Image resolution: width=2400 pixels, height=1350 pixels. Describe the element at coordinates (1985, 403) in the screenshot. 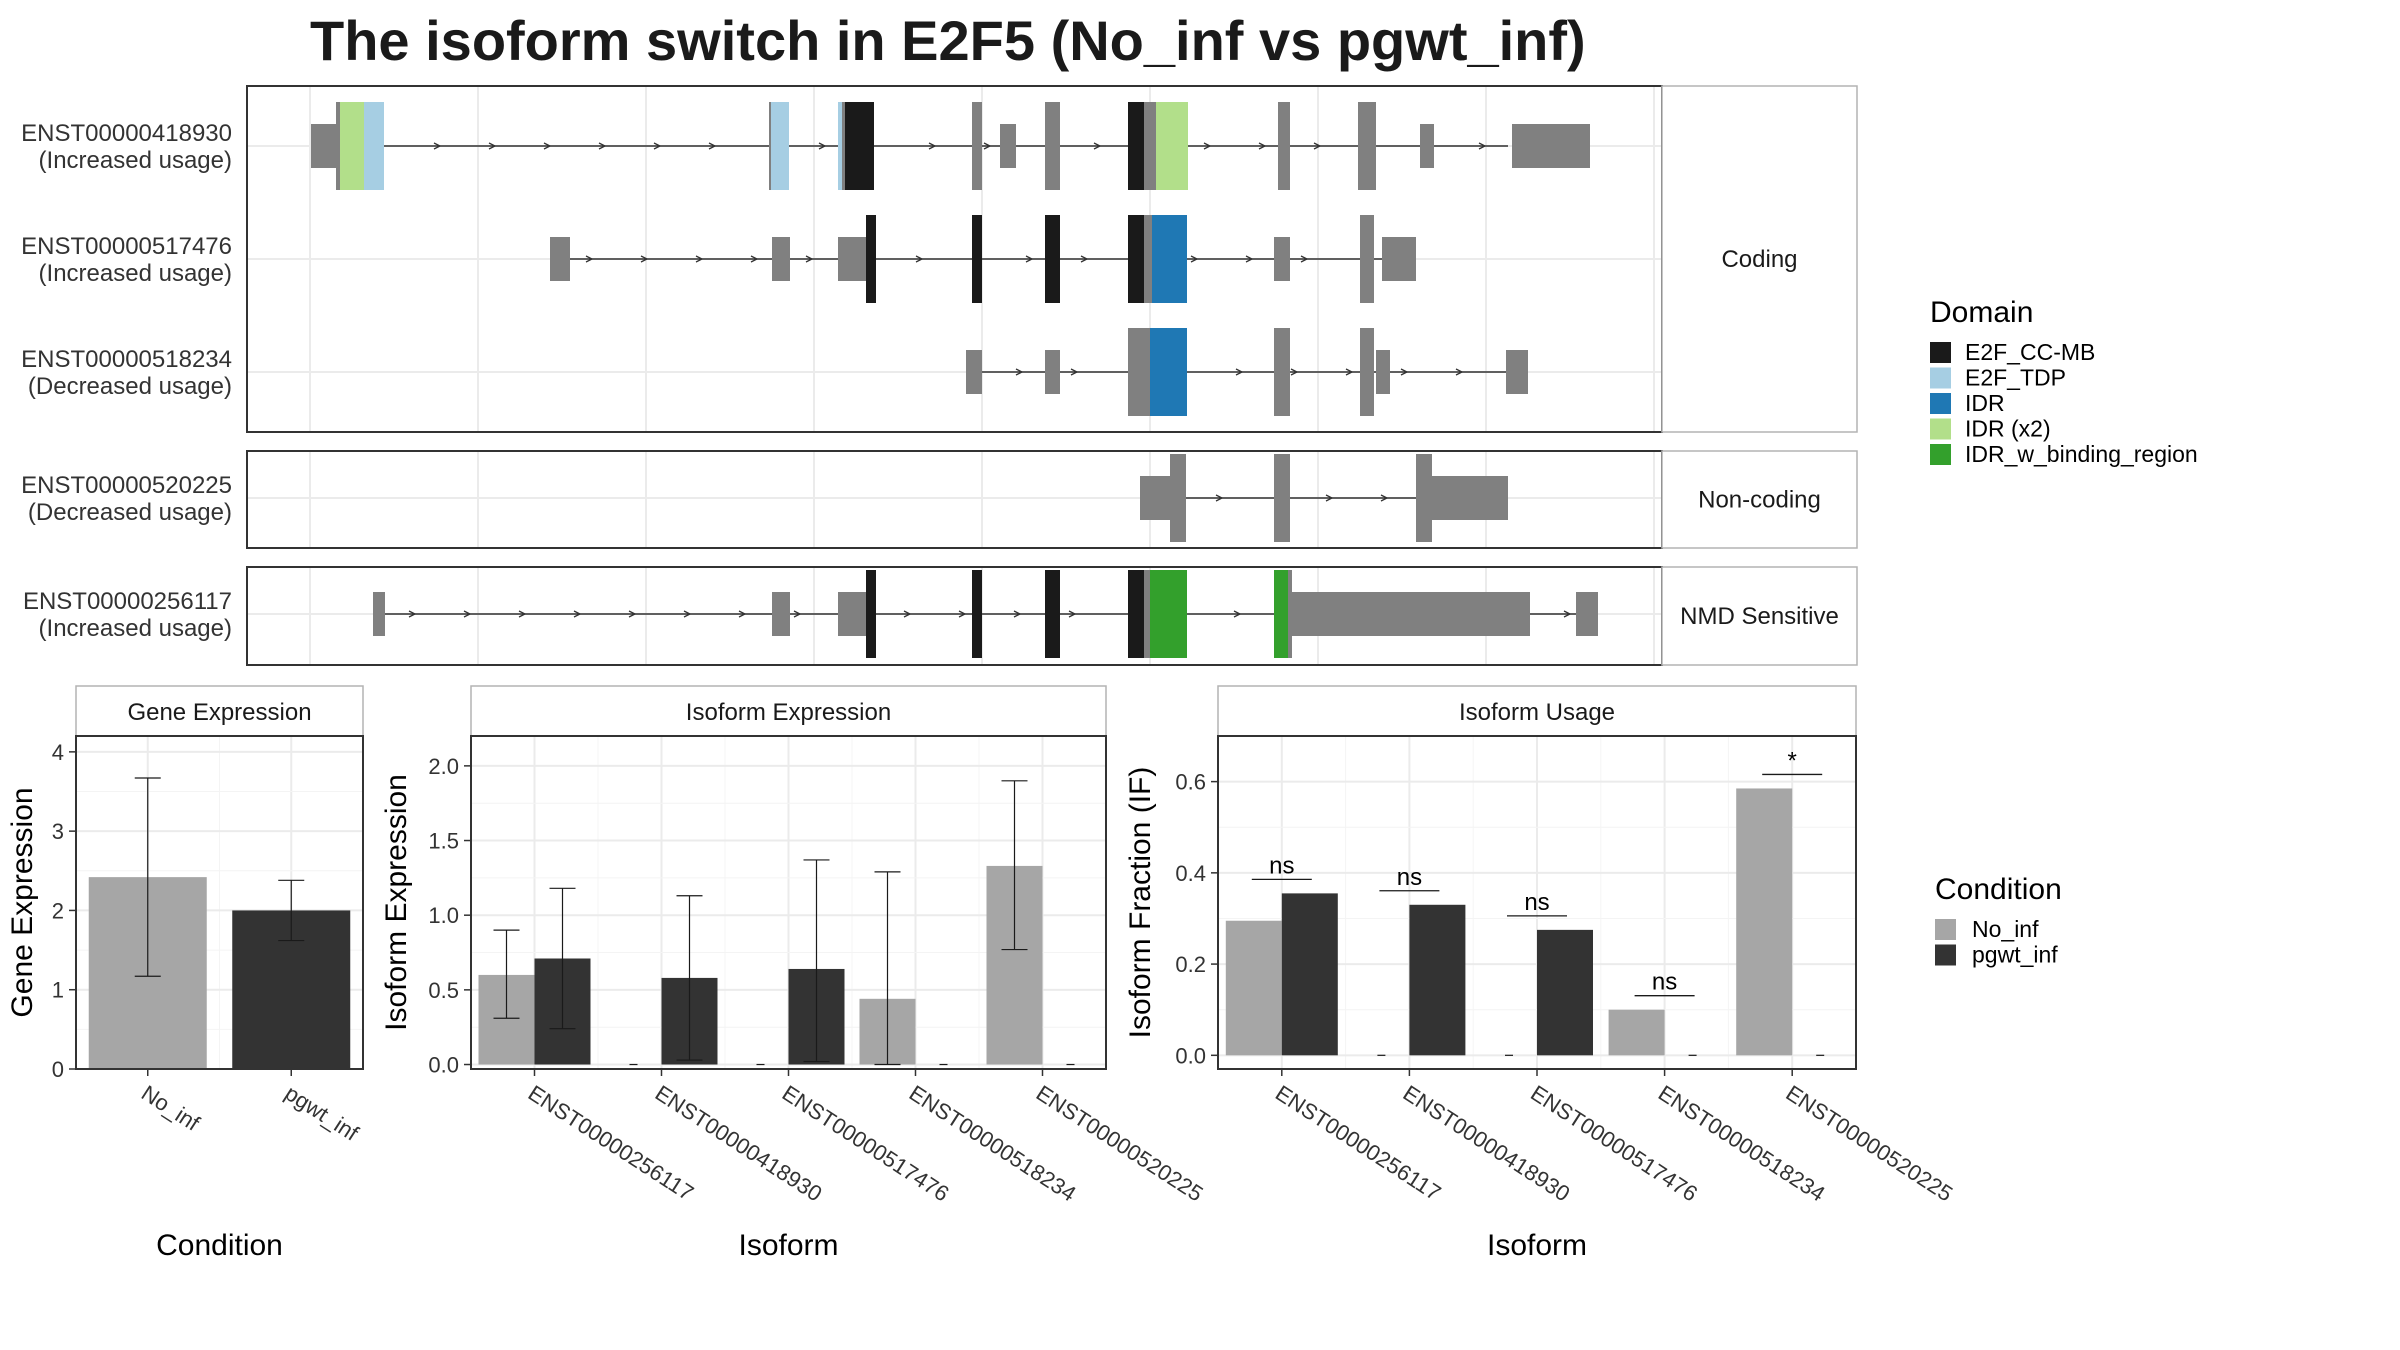

I see `domain-legend-label: IDR` at that location.